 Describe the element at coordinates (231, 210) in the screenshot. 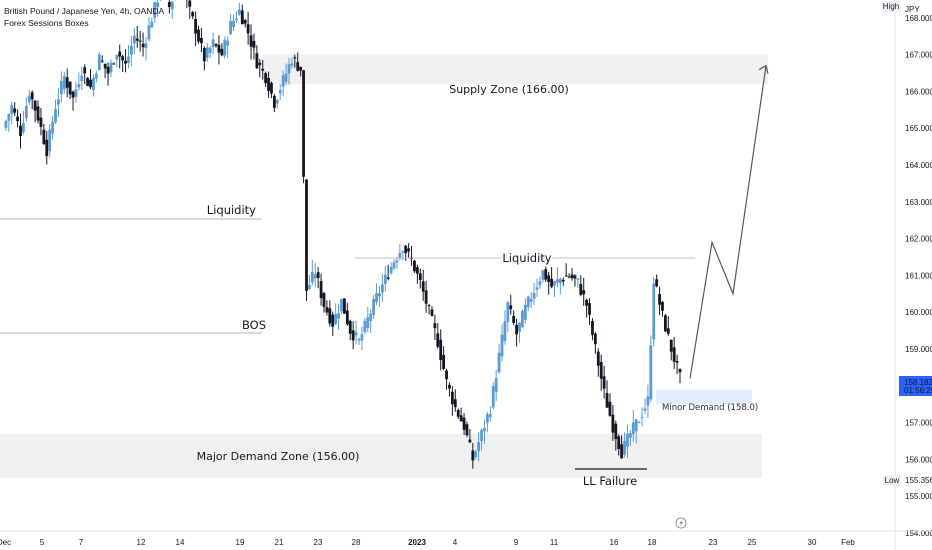

I see `liquidity-left-label: Liquidity` at that location.